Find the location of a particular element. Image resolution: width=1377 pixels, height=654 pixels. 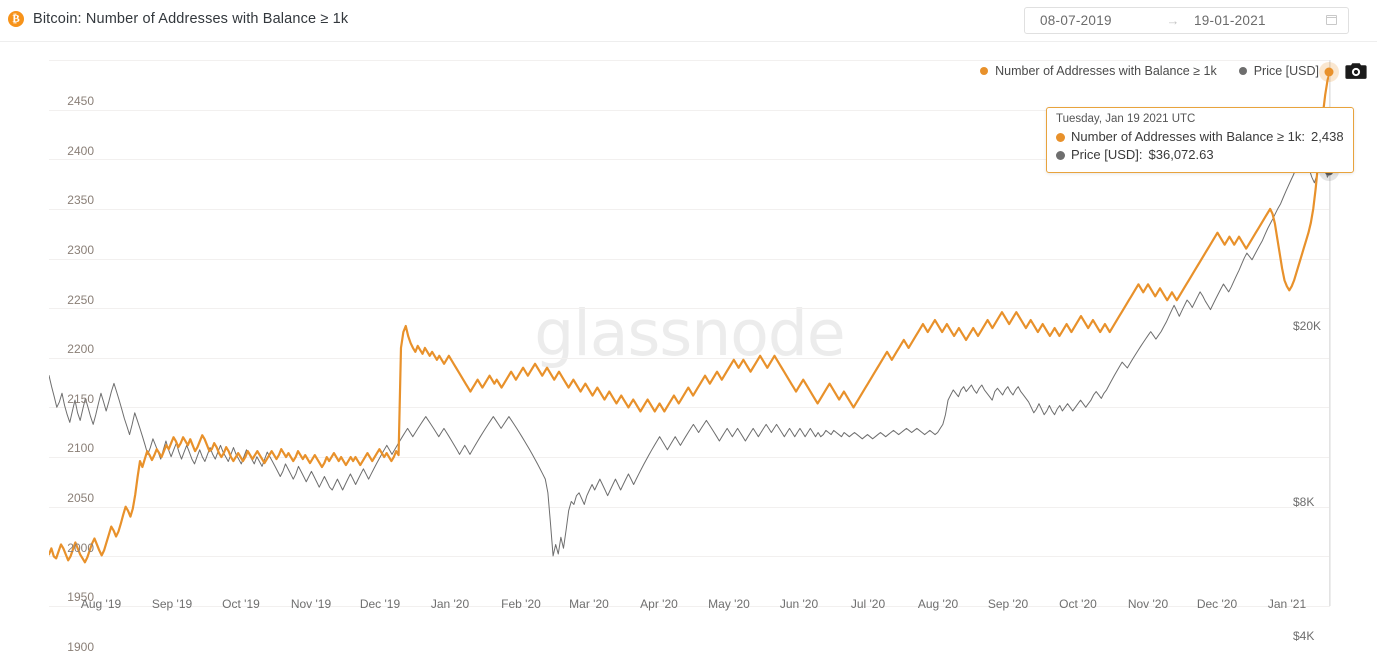

y-axis-right-tick: $20K is located at coordinates (1307, 326).